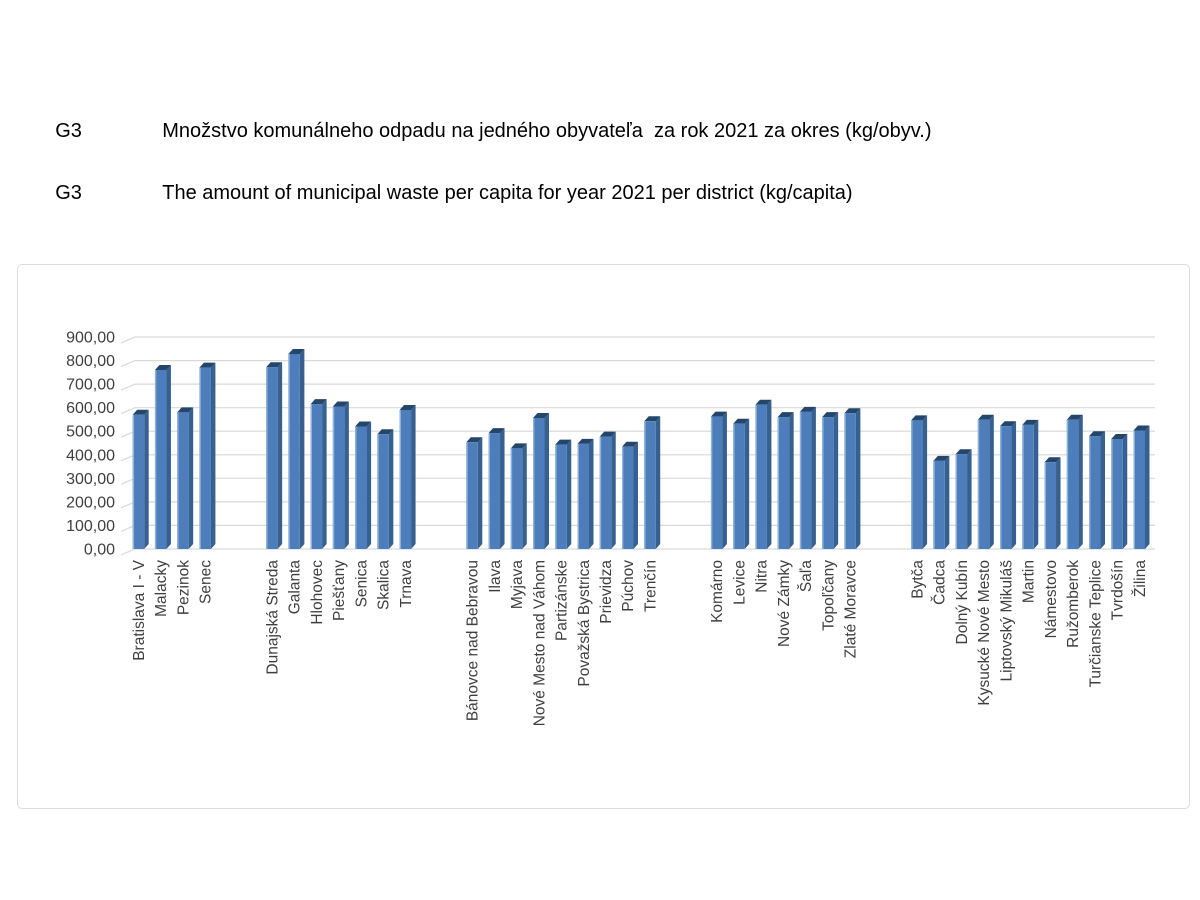  I want to click on x-axis-category-label: Tvrdošín, so click(1118, 590).